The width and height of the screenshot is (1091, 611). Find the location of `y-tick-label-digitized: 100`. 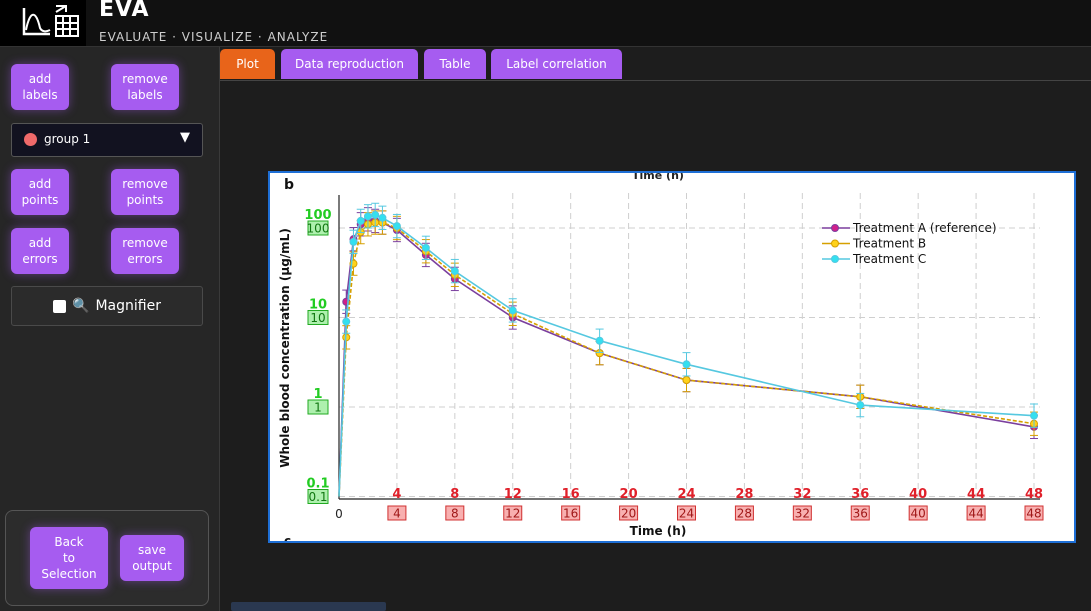

y-tick-label-digitized: 100 is located at coordinates (318, 229).